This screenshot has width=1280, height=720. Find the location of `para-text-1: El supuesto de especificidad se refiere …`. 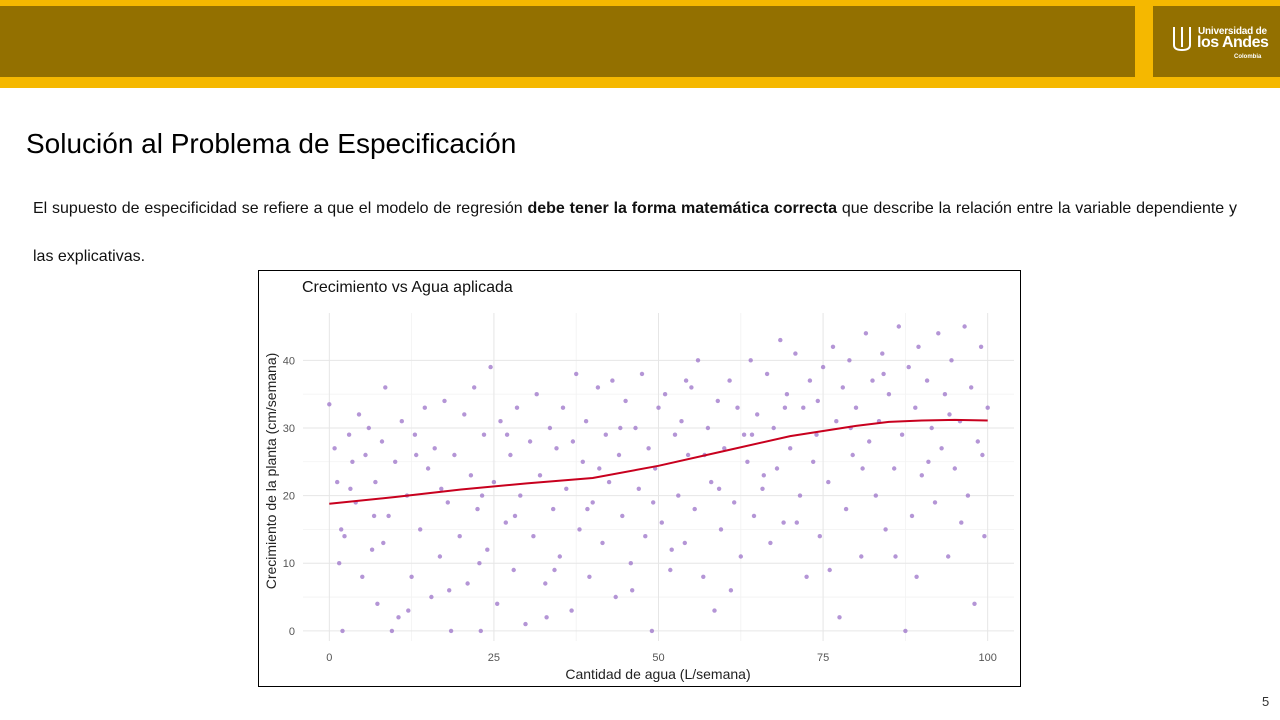

para-text-1: El supuesto de especificidad se refiere … is located at coordinates (280, 208).